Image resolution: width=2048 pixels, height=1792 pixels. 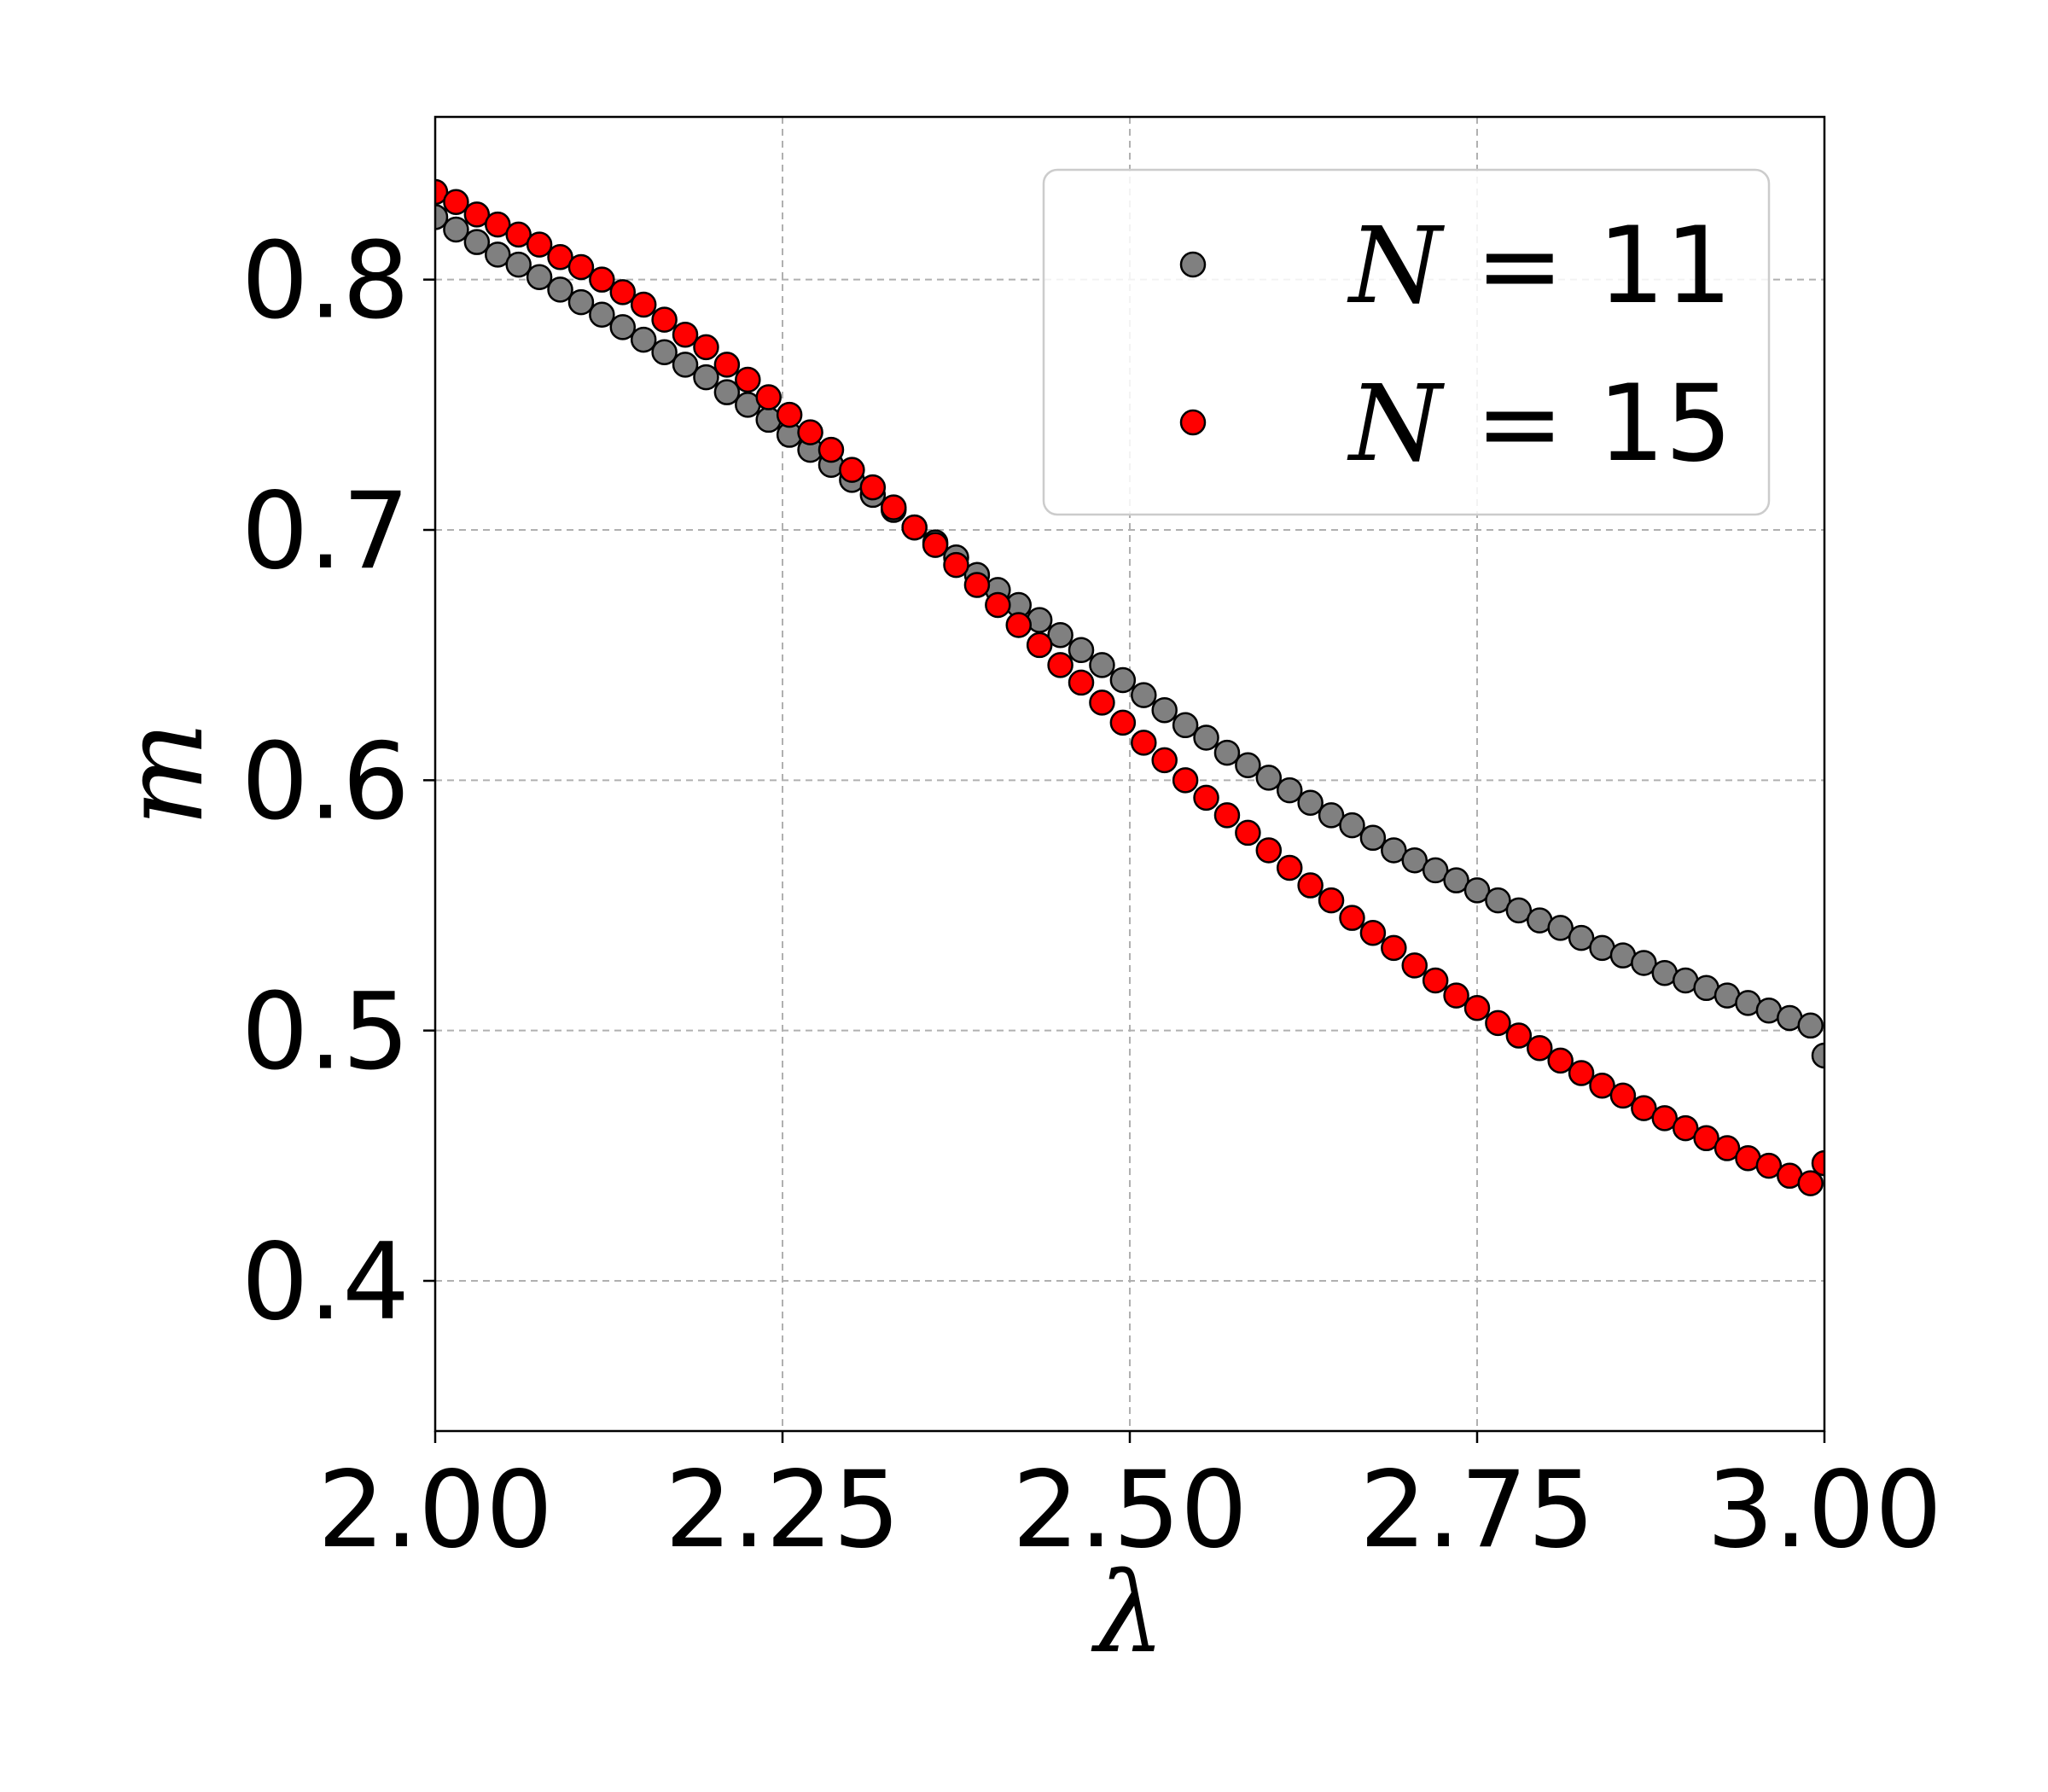 What do you see at coordinates (325, 531) in the screenshot?
I see `y-tick-label: 0.7` at bounding box center [325, 531].